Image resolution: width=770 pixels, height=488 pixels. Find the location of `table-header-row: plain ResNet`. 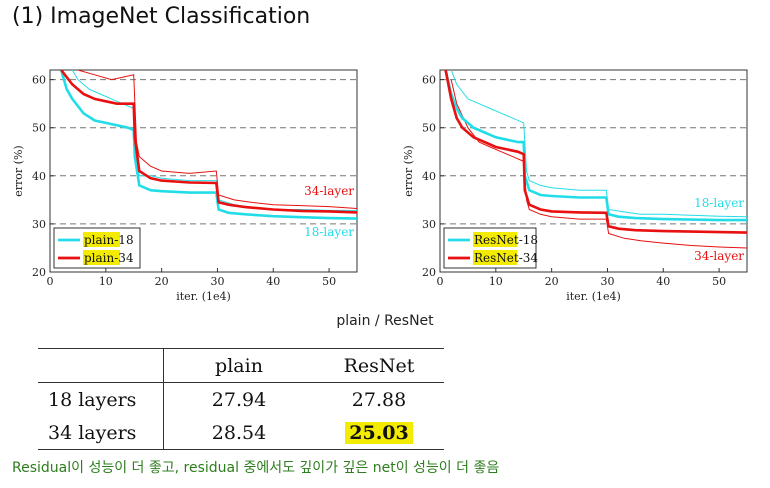

table-header-row: plain ResNet is located at coordinates (241, 365).